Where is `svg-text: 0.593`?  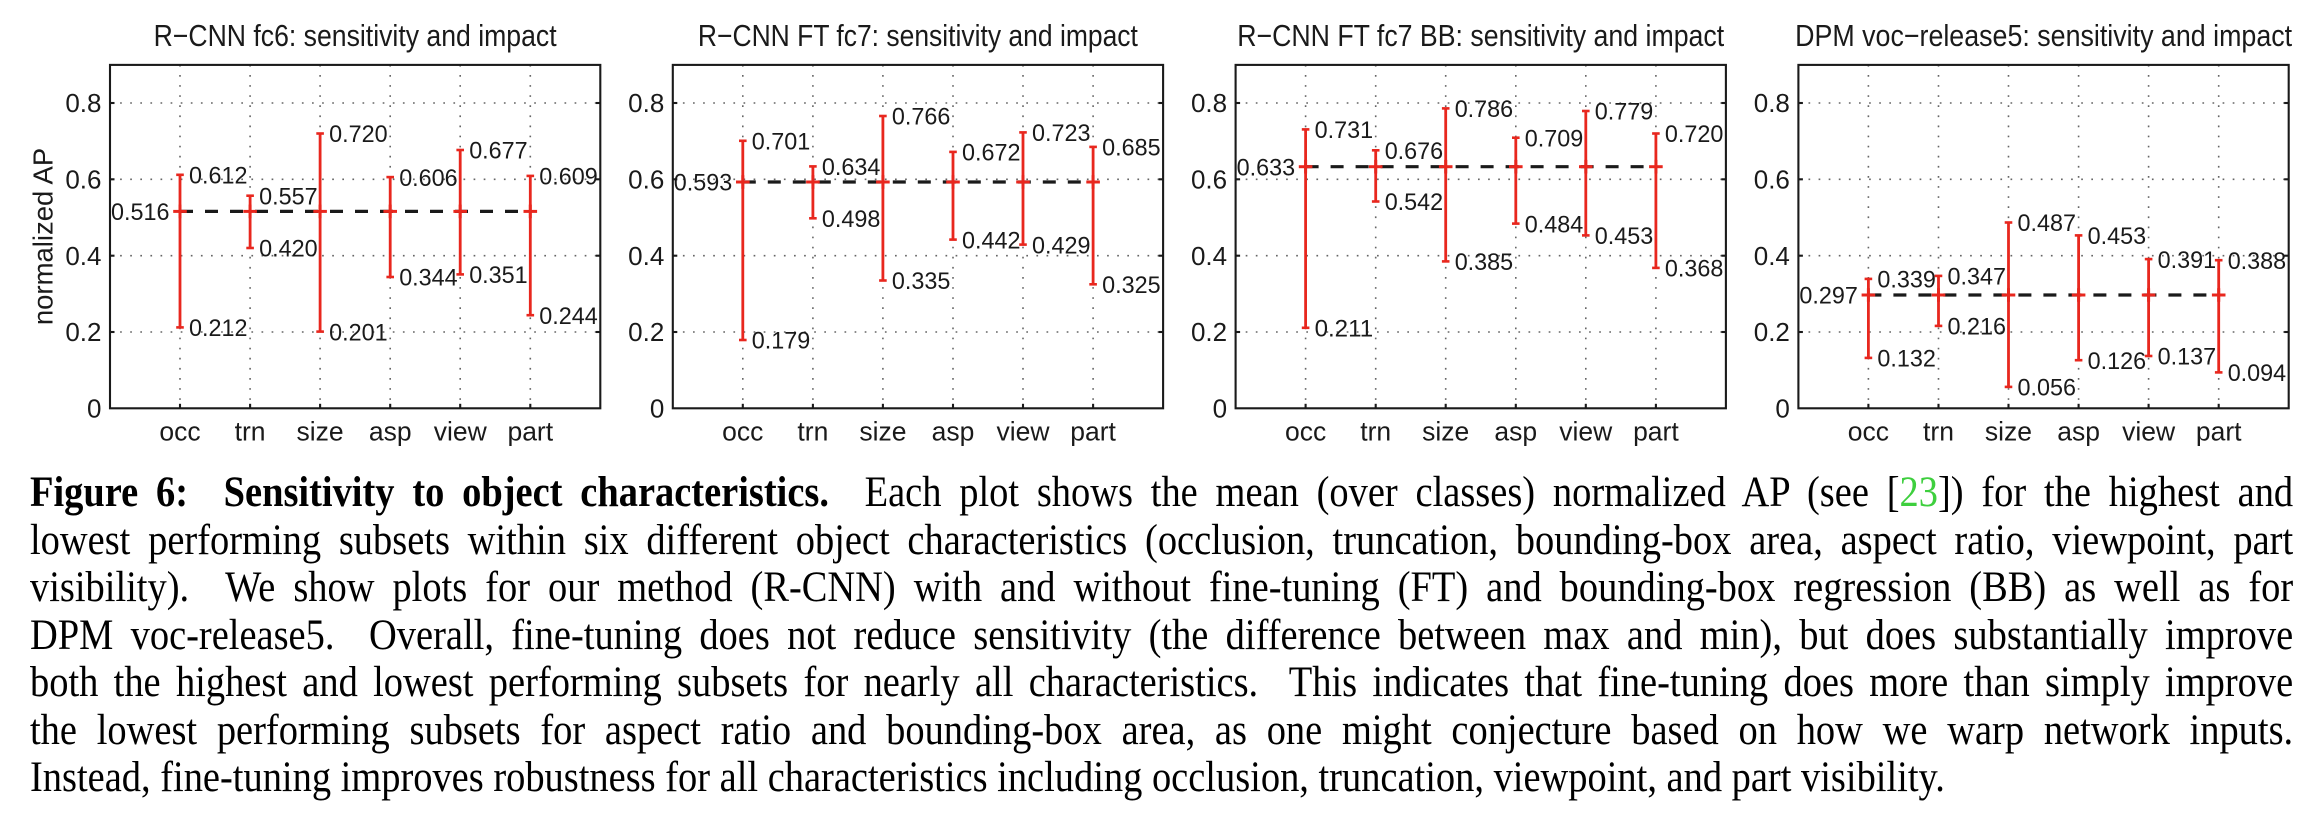 svg-text: 0.593 is located at coordinates (703, 183).